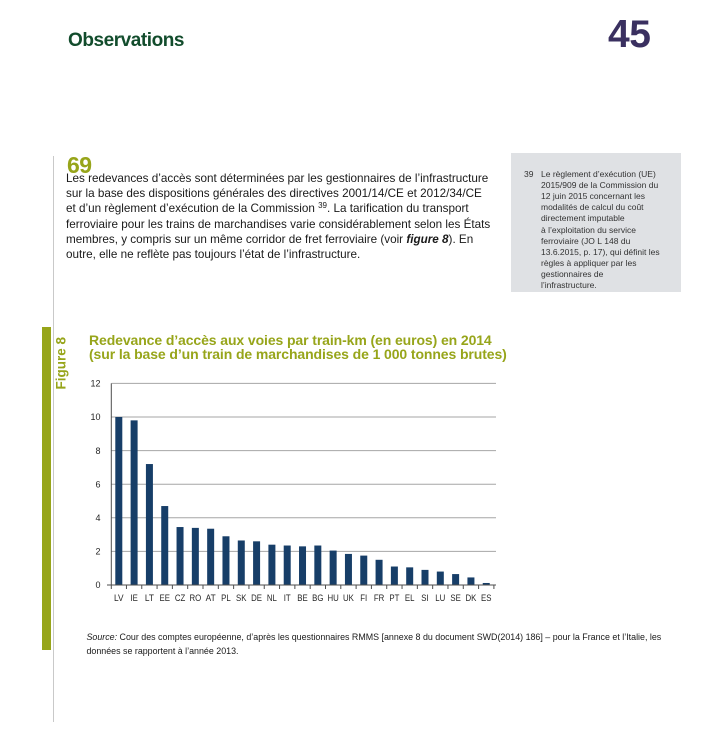  What do you see at coordinates (440, 598) in the screenshot?
I see `svg-text: LU` at bounding box center [440, 598].